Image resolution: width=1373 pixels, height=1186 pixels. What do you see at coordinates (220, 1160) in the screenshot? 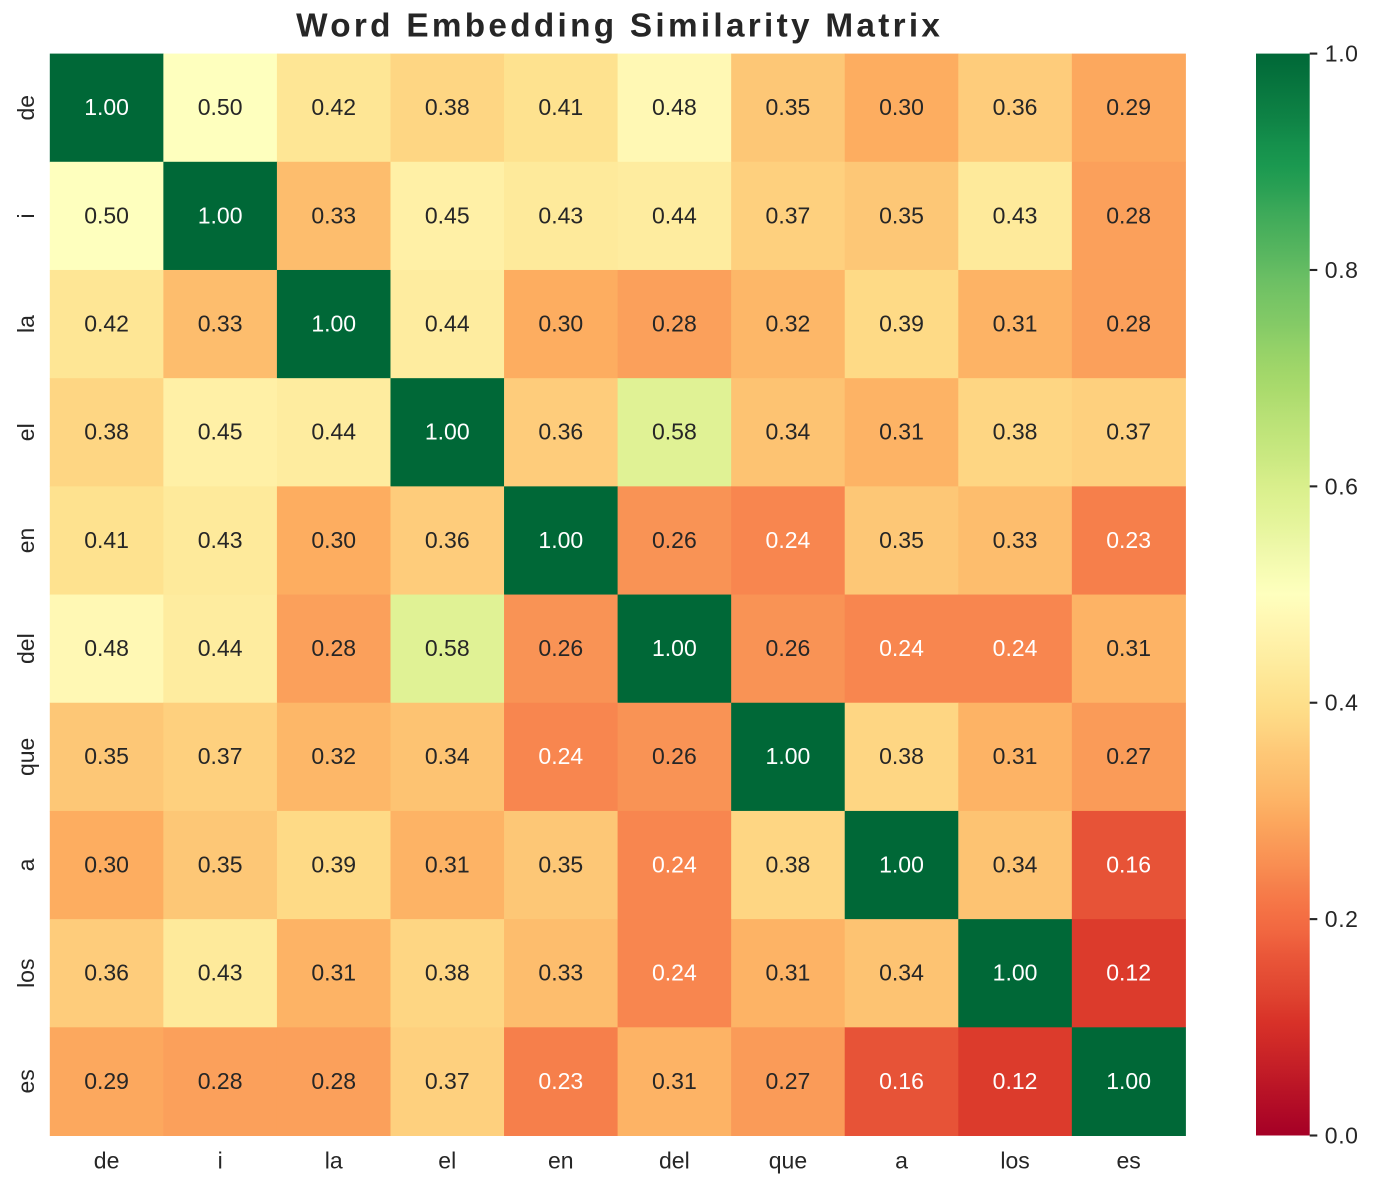
I see `svg-text: i` at bounding box center [220, 1160].